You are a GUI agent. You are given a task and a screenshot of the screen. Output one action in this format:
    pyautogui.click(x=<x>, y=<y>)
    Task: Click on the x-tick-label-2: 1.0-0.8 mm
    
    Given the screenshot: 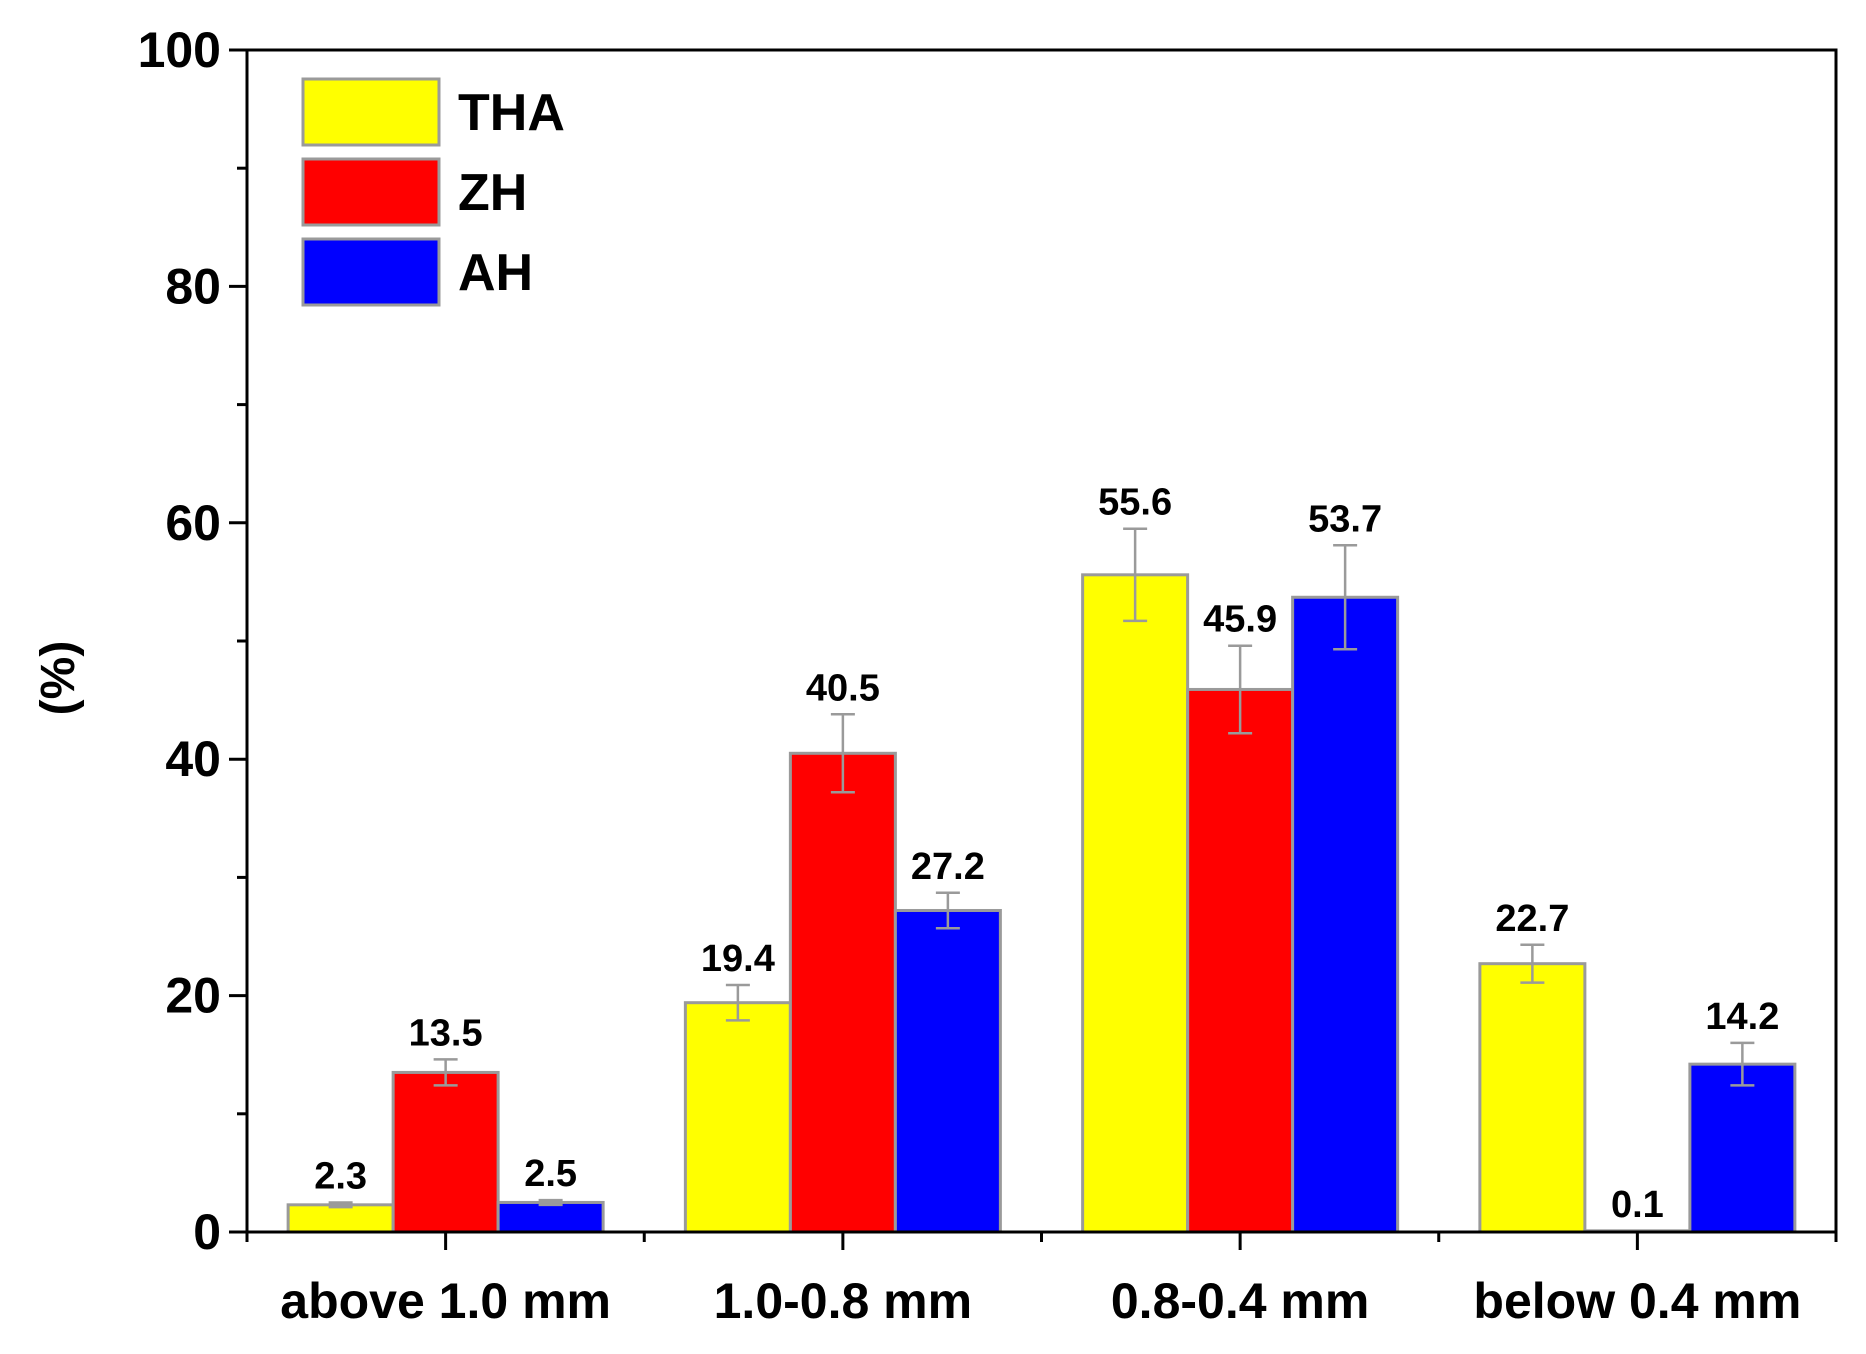 What is the action you would take?
    pyautogui.click(x=843, y=1301)
    